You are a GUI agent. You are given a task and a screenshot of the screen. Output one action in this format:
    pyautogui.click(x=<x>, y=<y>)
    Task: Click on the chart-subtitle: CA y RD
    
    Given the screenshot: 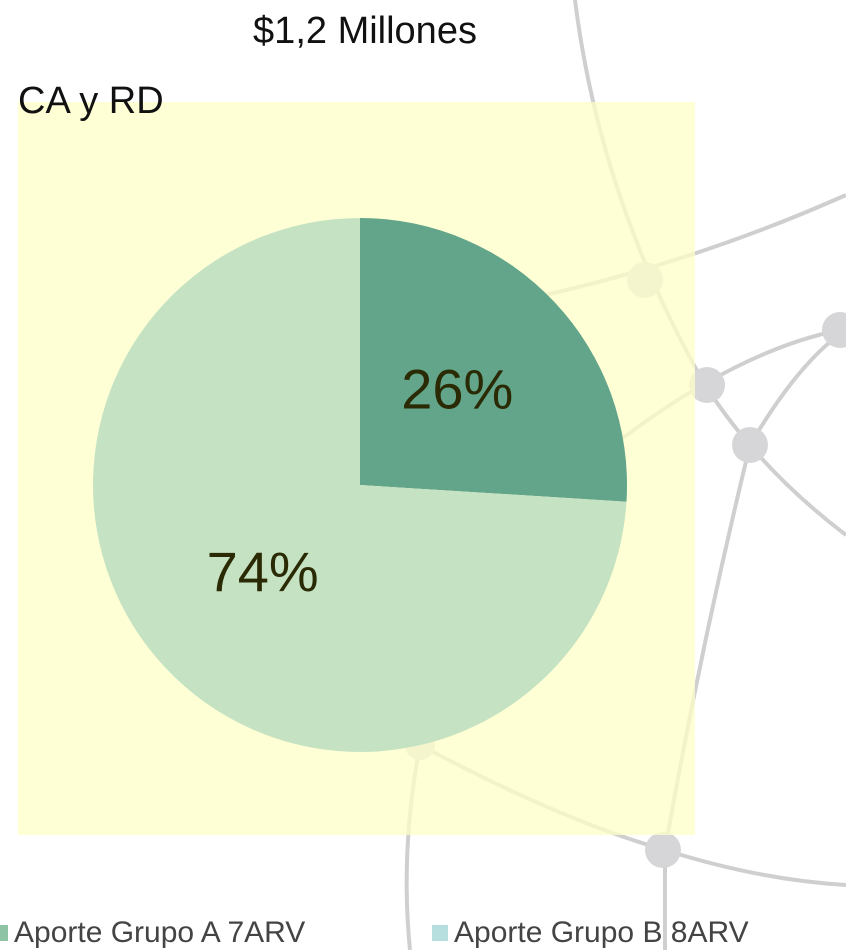 What is the action you would take?
    pyautogui.click(x=91, y=101)
    